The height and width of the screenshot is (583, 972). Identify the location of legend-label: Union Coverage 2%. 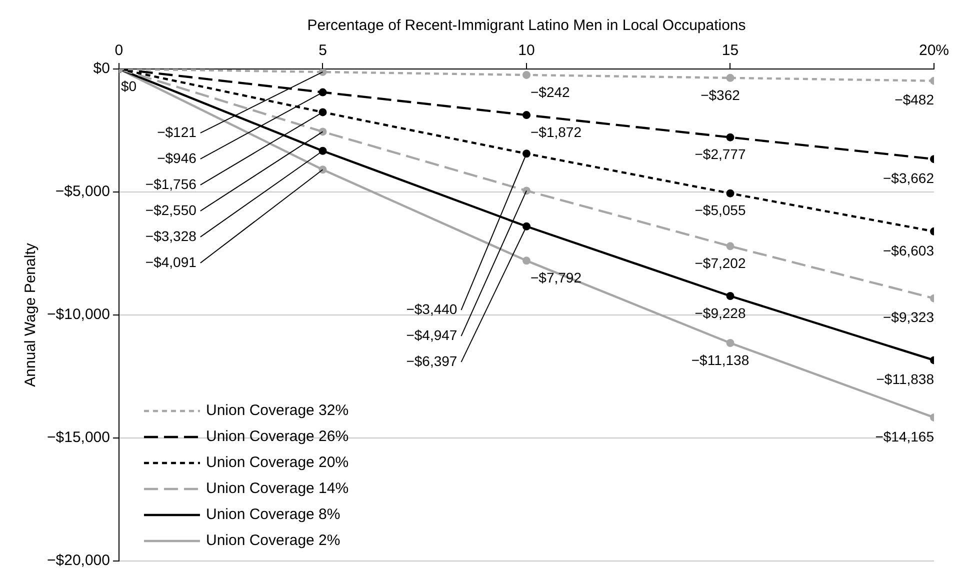
(273, 541).